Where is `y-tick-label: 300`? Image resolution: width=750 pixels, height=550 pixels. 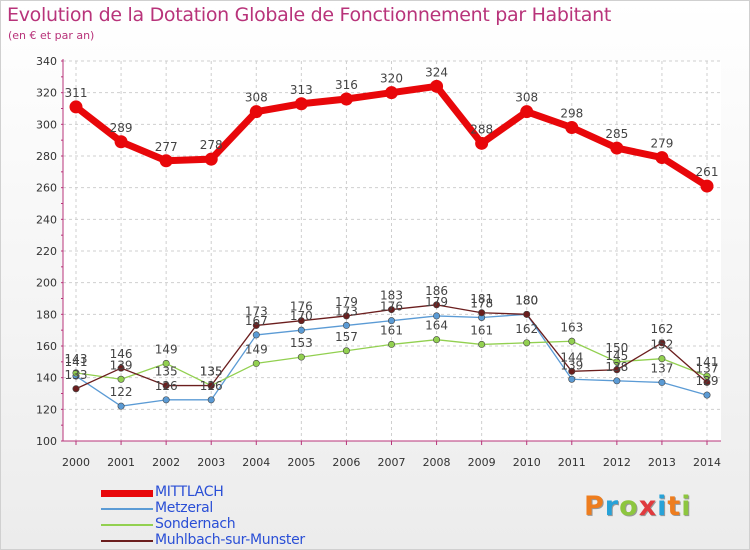
y-tick-label: 300 is located at coordinates (46, 124).